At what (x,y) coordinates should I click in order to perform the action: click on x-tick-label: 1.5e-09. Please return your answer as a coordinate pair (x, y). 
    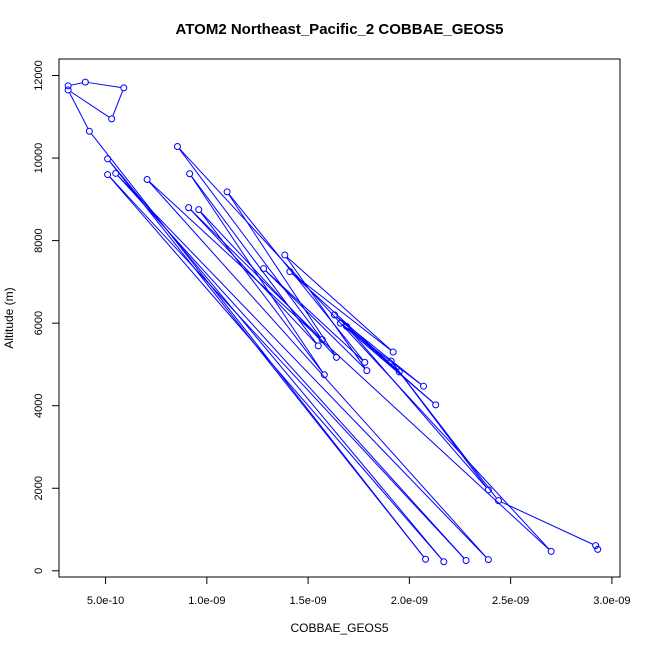
    Looking at the image, I should click on (307, 601).